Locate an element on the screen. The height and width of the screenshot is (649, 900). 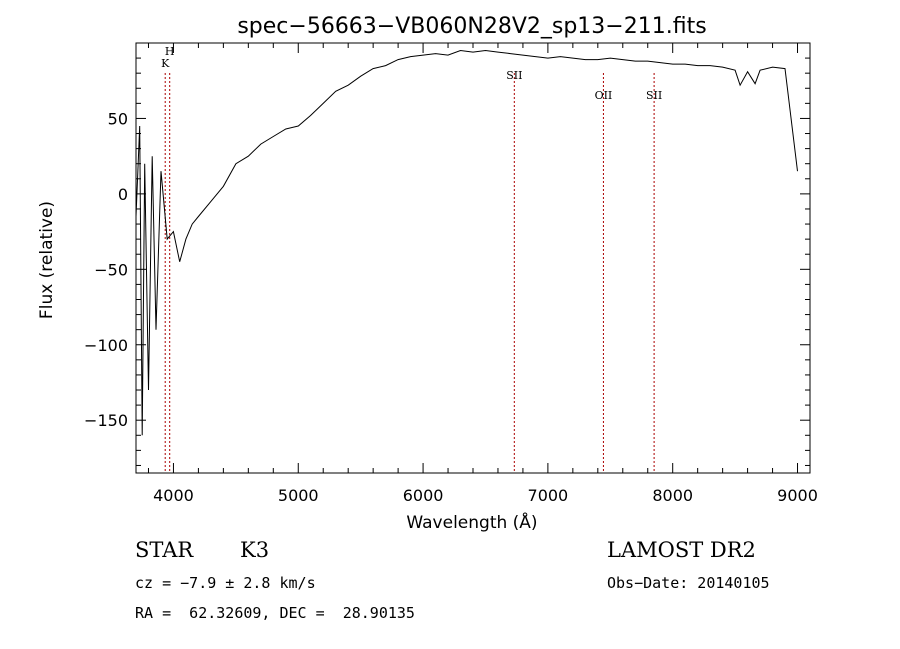
x-tick-label: 5000 is located at coordinates (298, 495).